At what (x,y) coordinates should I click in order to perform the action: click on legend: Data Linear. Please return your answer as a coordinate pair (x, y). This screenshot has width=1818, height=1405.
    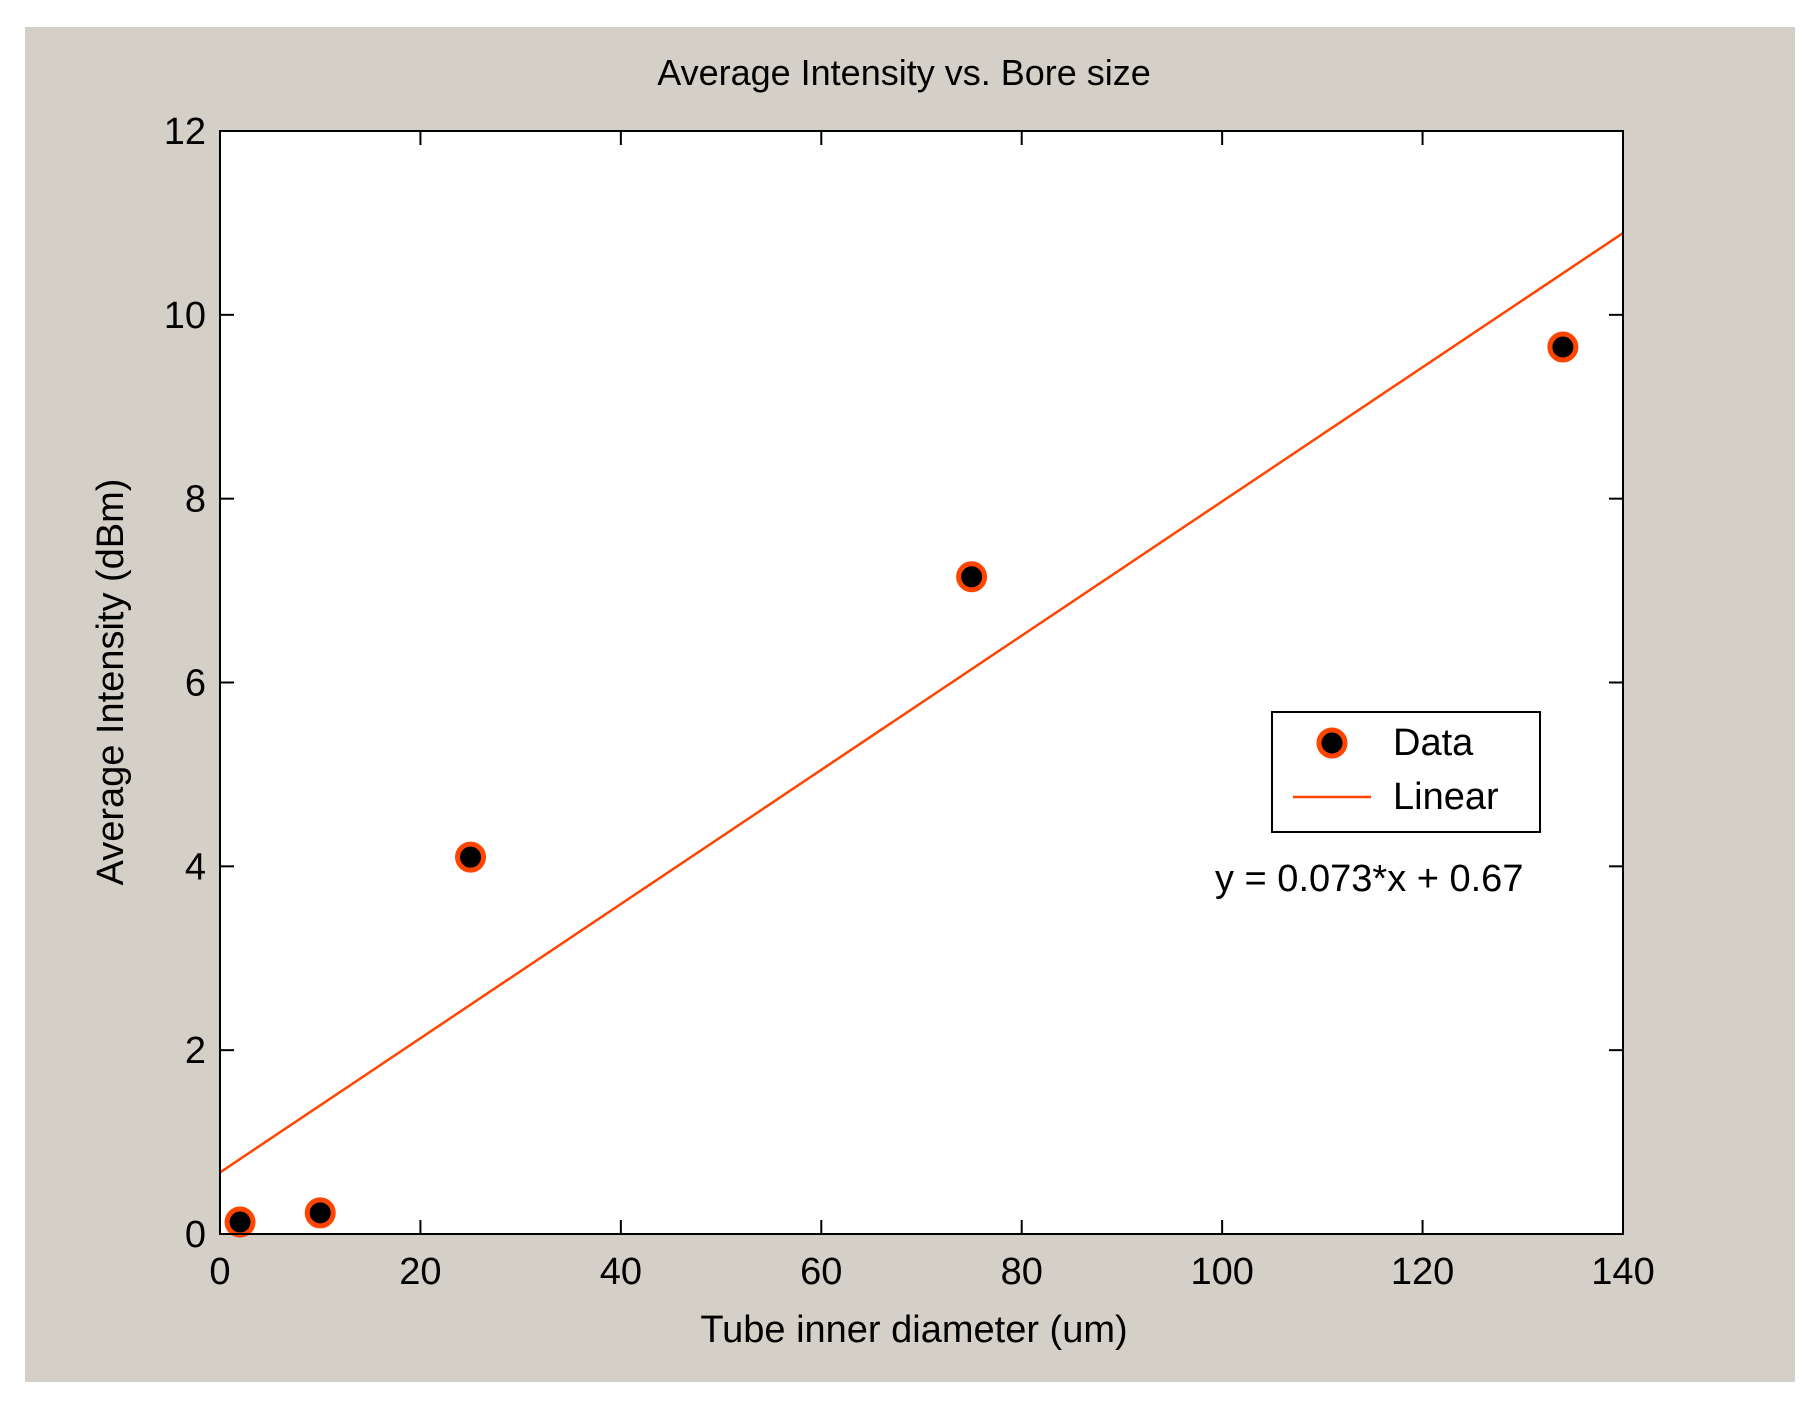
    Looking at the image, I should click on (1406, 772).